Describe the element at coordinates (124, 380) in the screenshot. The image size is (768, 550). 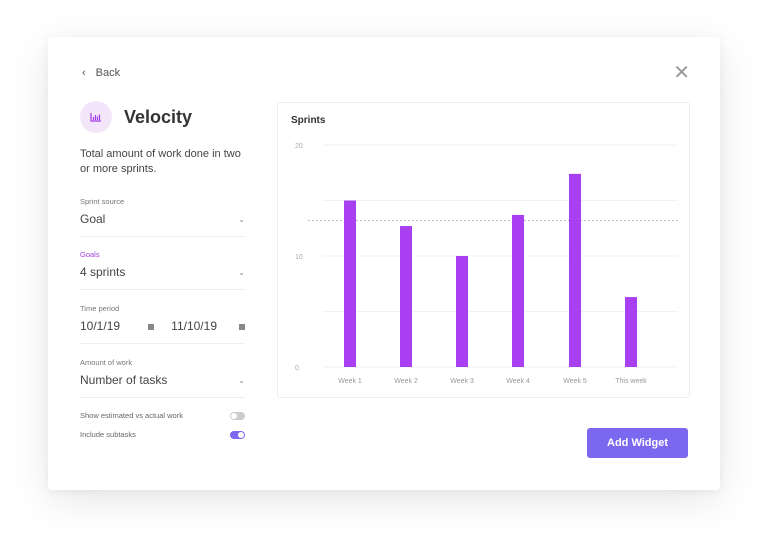
I see `amount-of-work-value: Number of tasks` at that location.